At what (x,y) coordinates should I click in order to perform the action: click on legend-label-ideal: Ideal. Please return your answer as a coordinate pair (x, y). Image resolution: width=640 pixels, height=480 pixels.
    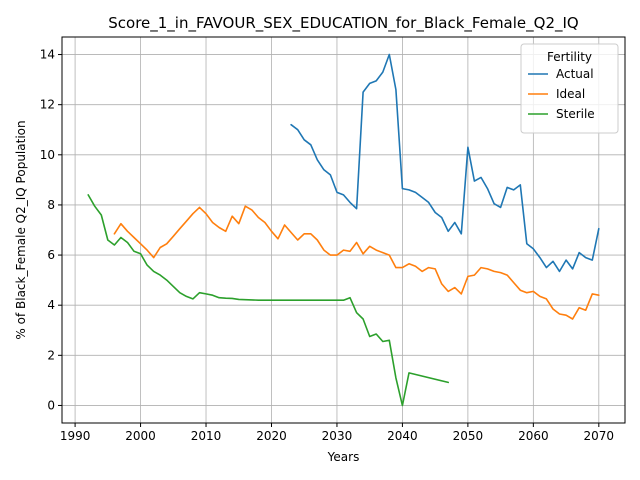
    Looking at the image, I should click on (570, 94).